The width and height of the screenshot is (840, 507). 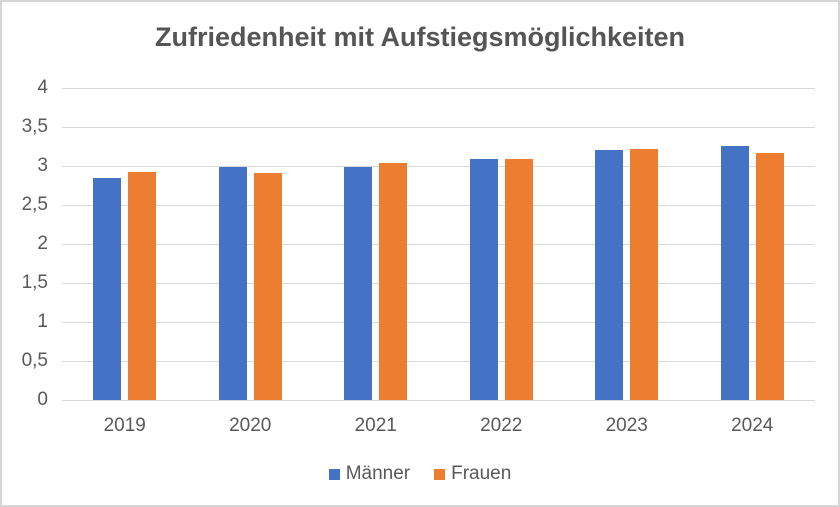 I want to click on legend-label-manner: Männer, so click(x=378, y=473).